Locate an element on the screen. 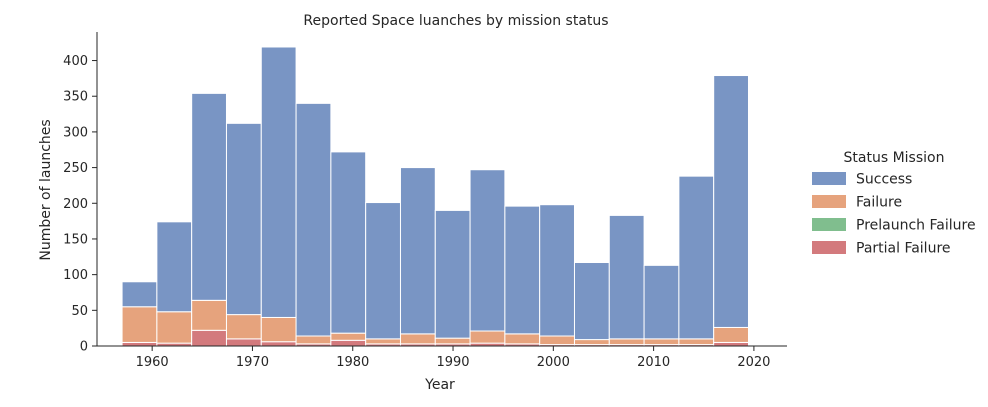 This screenshot has width=988, height=407. x-tick-label-2010: 2010 is located at coordinates (653, 362).